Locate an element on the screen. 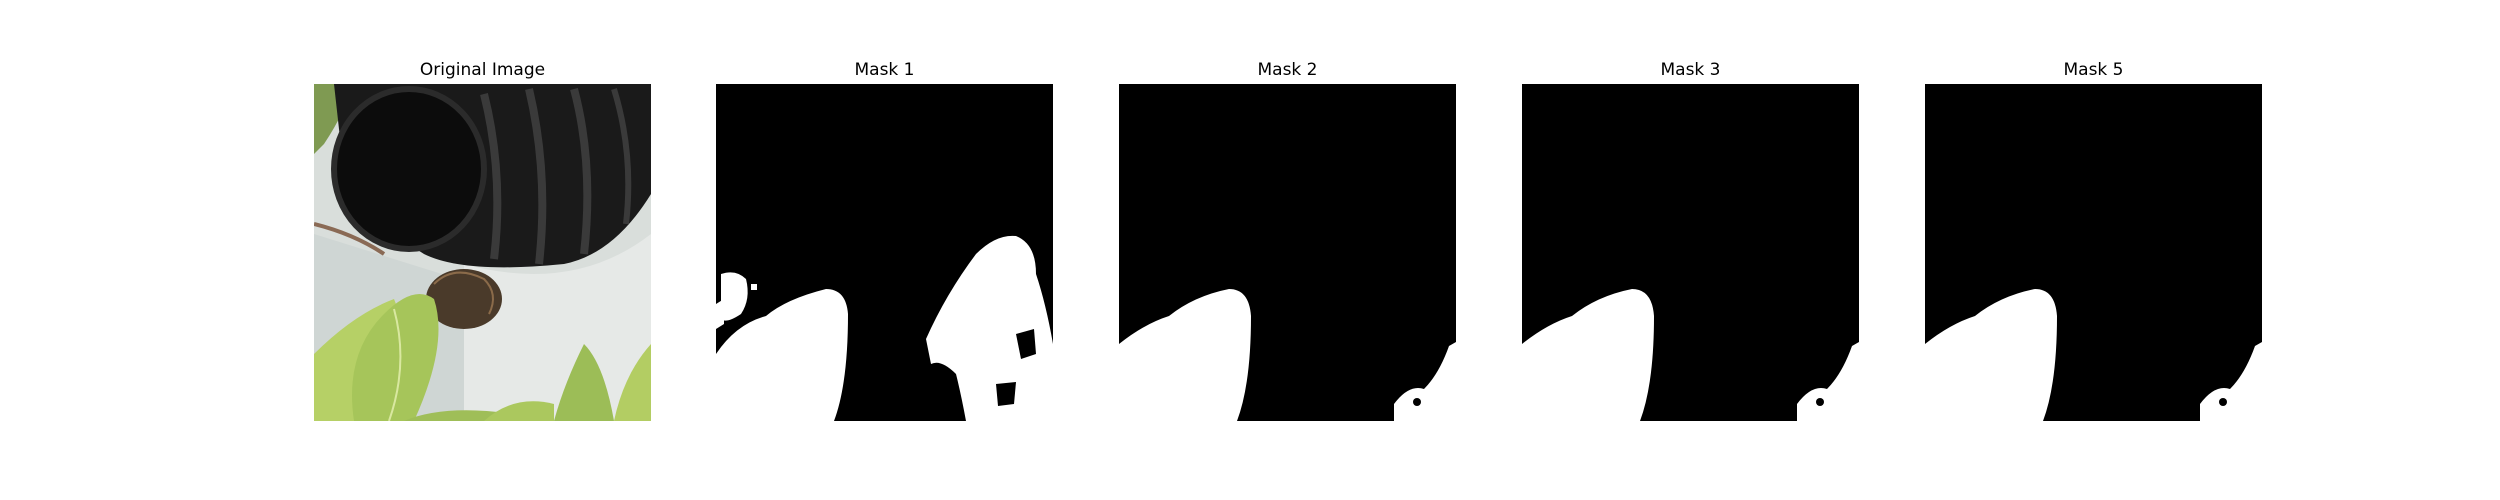 This screenshot has width=2500, height=500. mask-5-image is located at coordinates (2093, 252).